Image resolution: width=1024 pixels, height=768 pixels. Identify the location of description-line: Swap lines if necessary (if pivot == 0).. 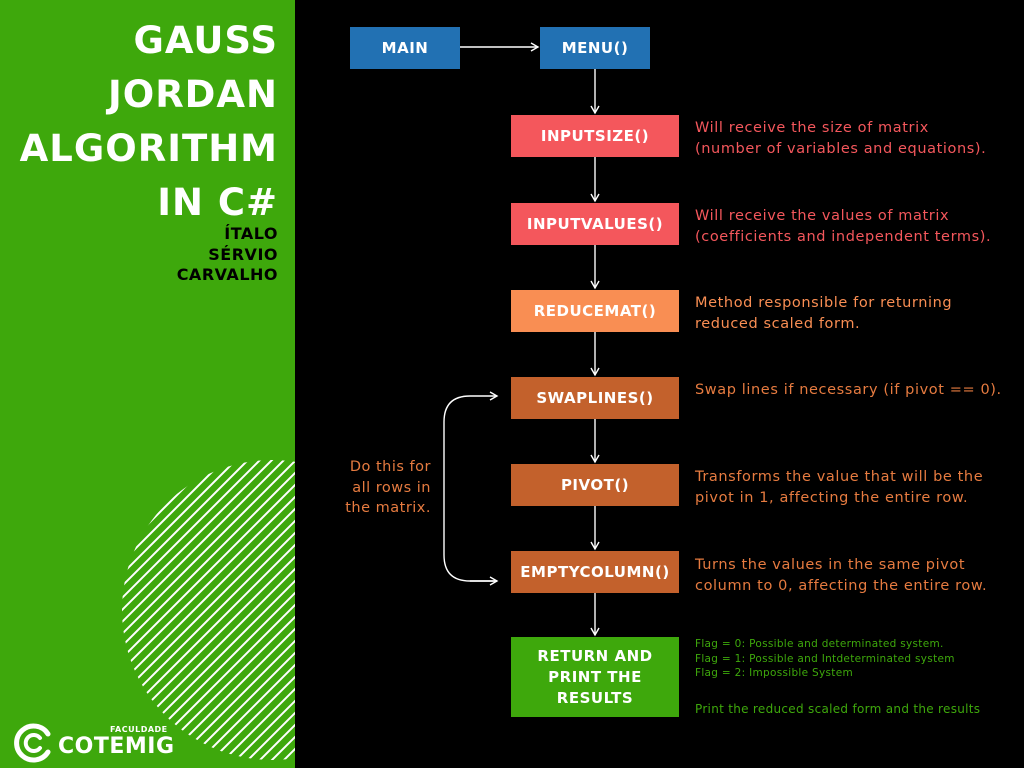
(848, 390).